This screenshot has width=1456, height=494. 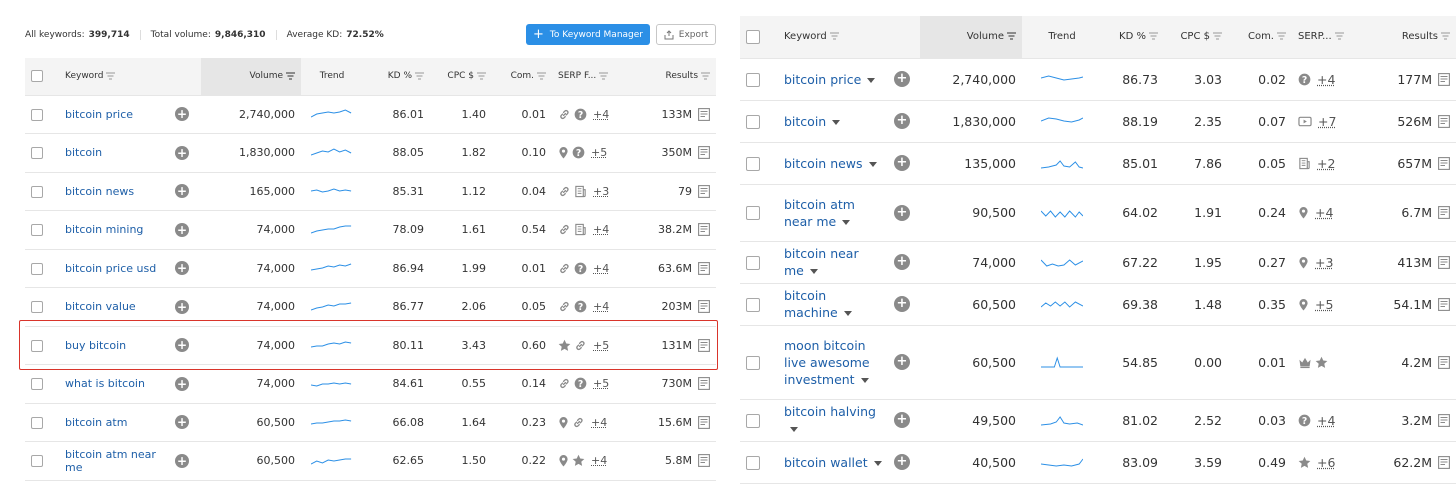 What do you see at coordinates (111, 268) in the screenshot?
I see `keyword-link: bitcoin price usd` at bounding box center [111, 268].